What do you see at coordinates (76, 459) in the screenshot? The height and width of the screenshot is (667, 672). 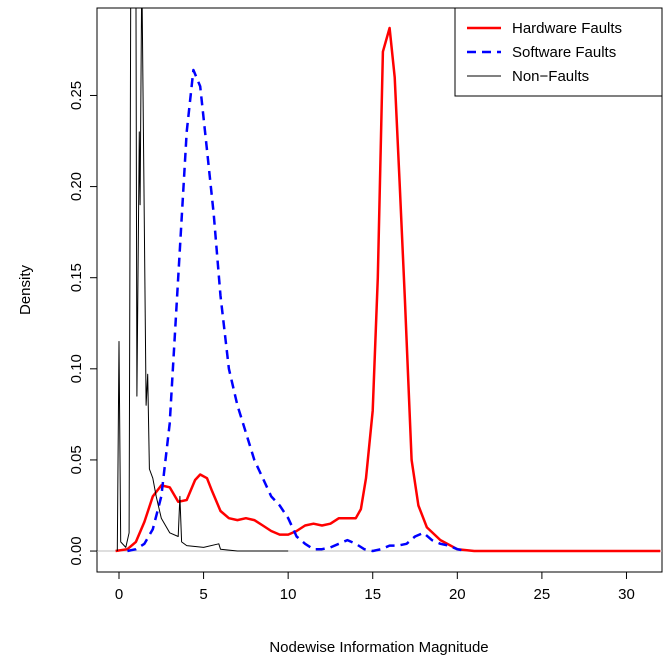 I see `y-tick-label: 0.05` at bounding box center [76, 459].